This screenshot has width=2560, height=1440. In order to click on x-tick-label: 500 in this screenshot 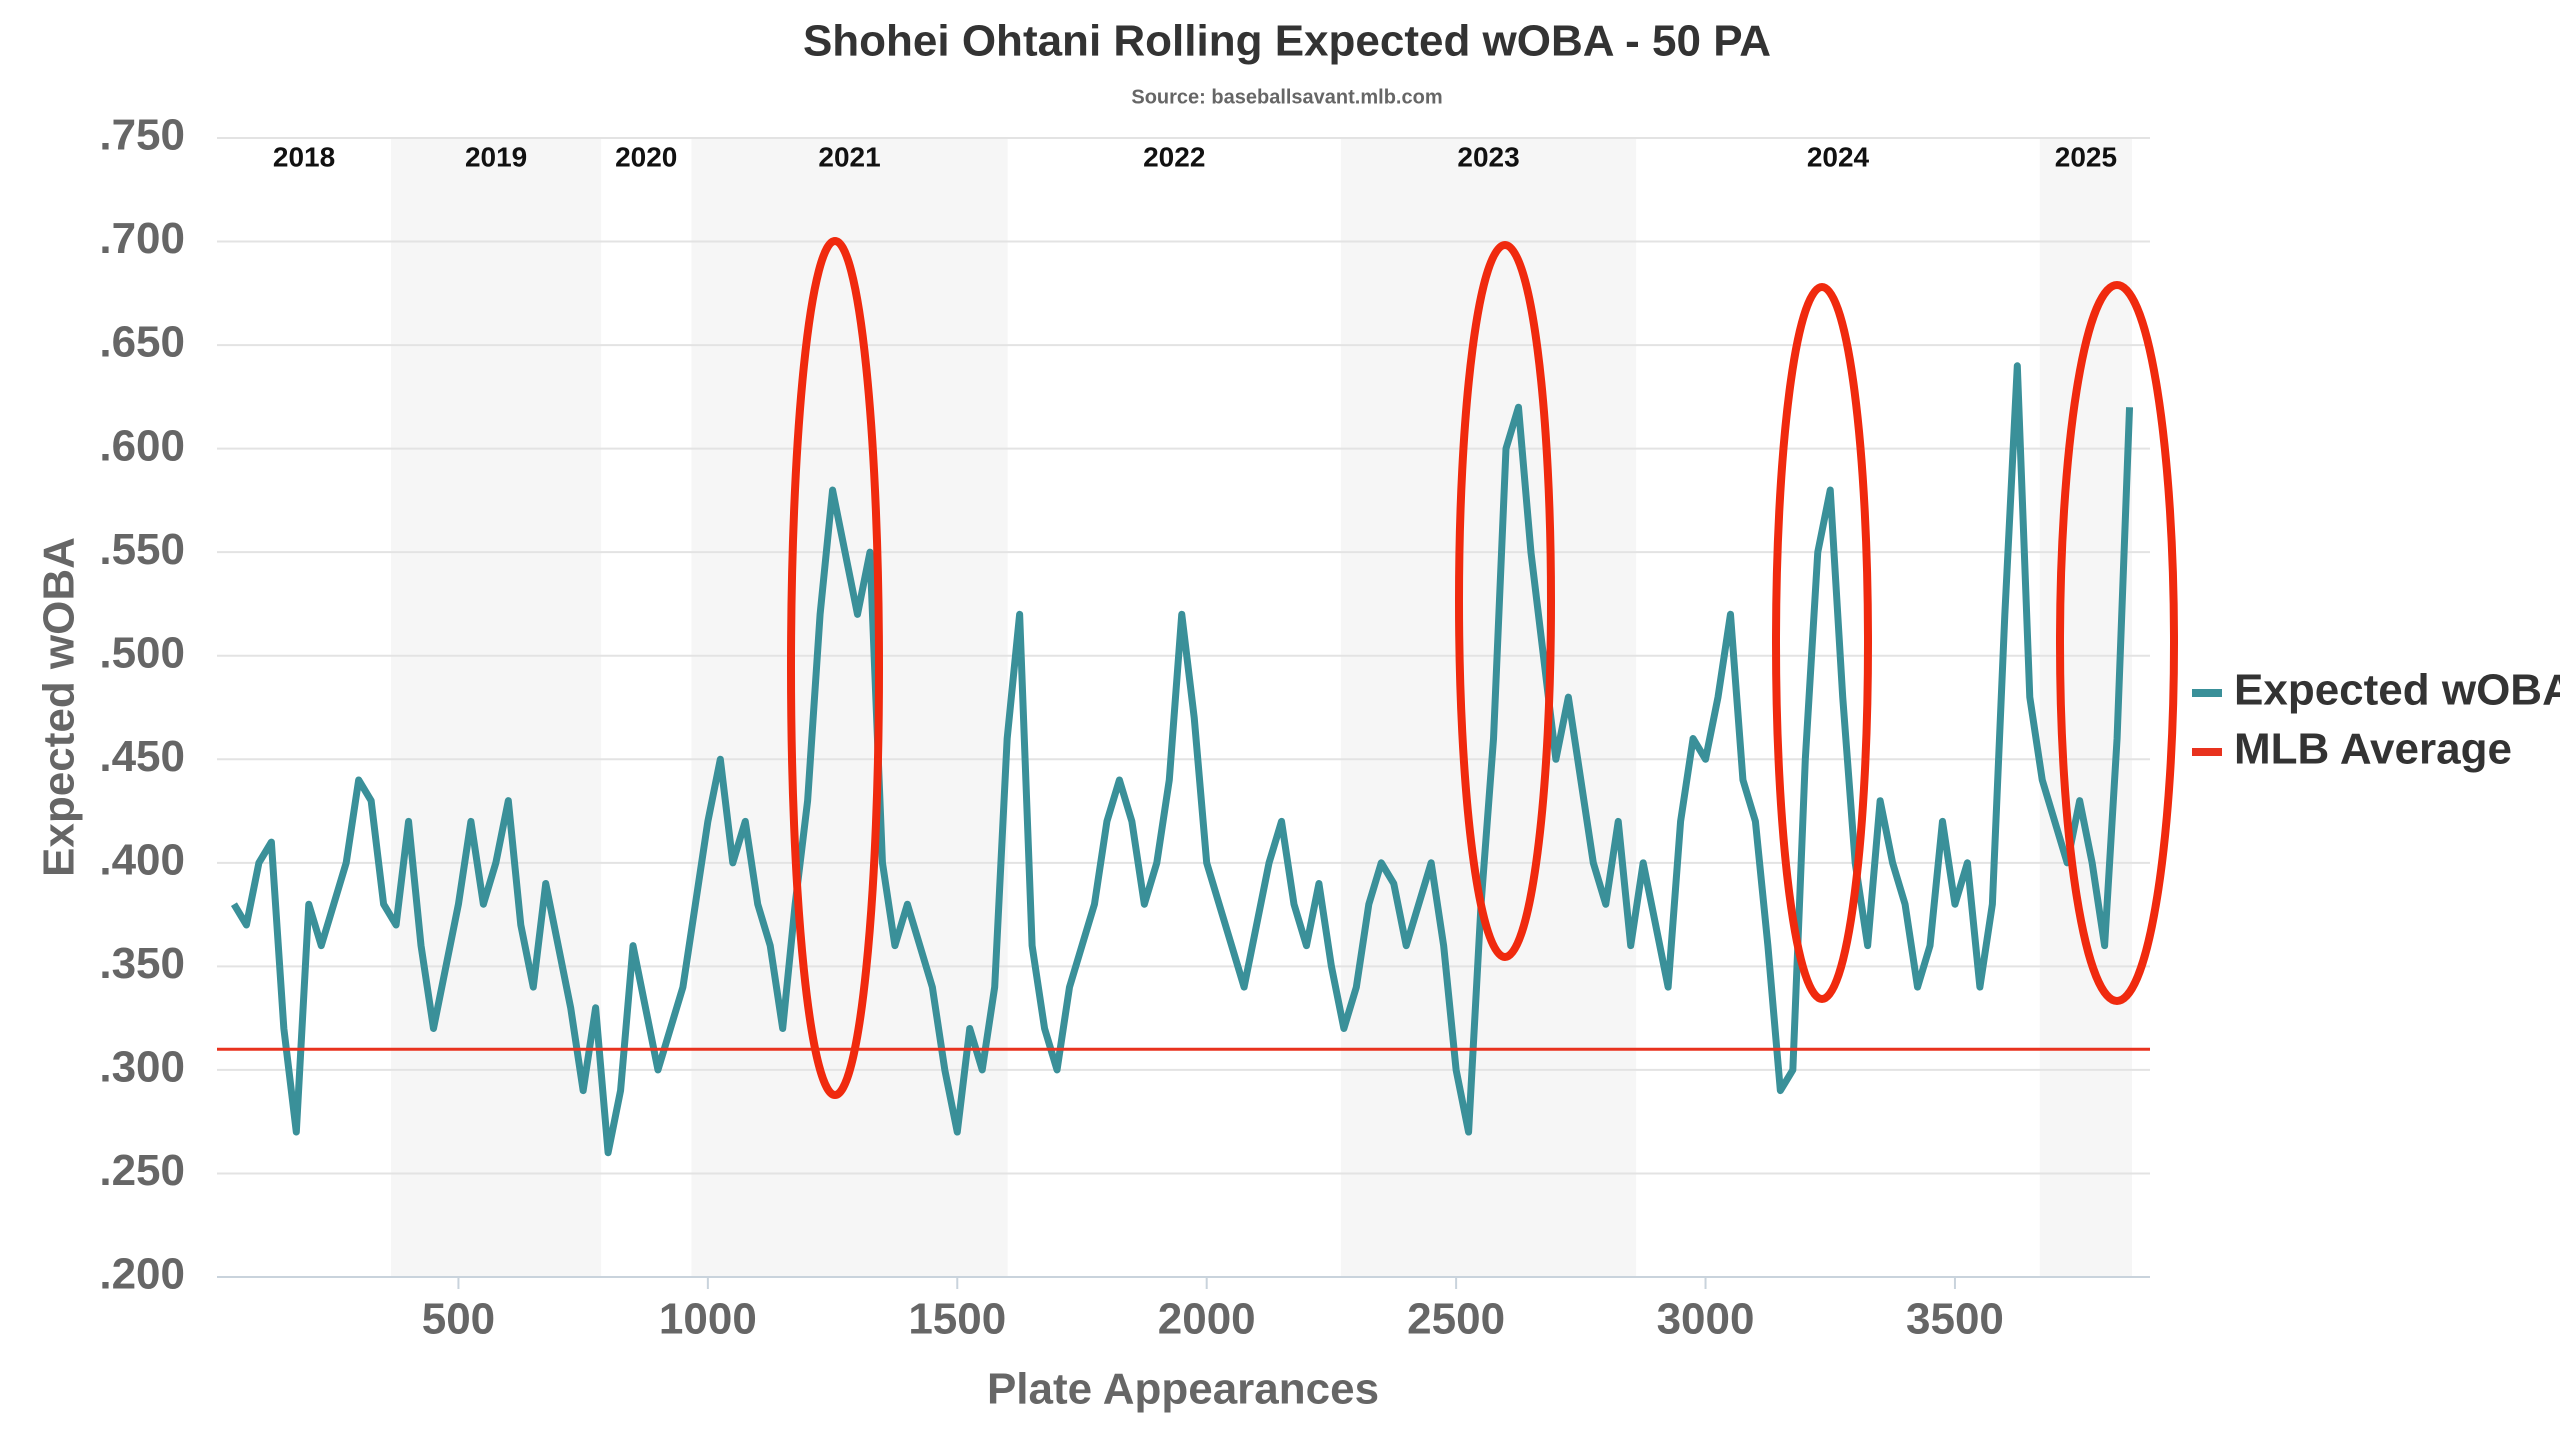, I will do `click(458, 1319)`.